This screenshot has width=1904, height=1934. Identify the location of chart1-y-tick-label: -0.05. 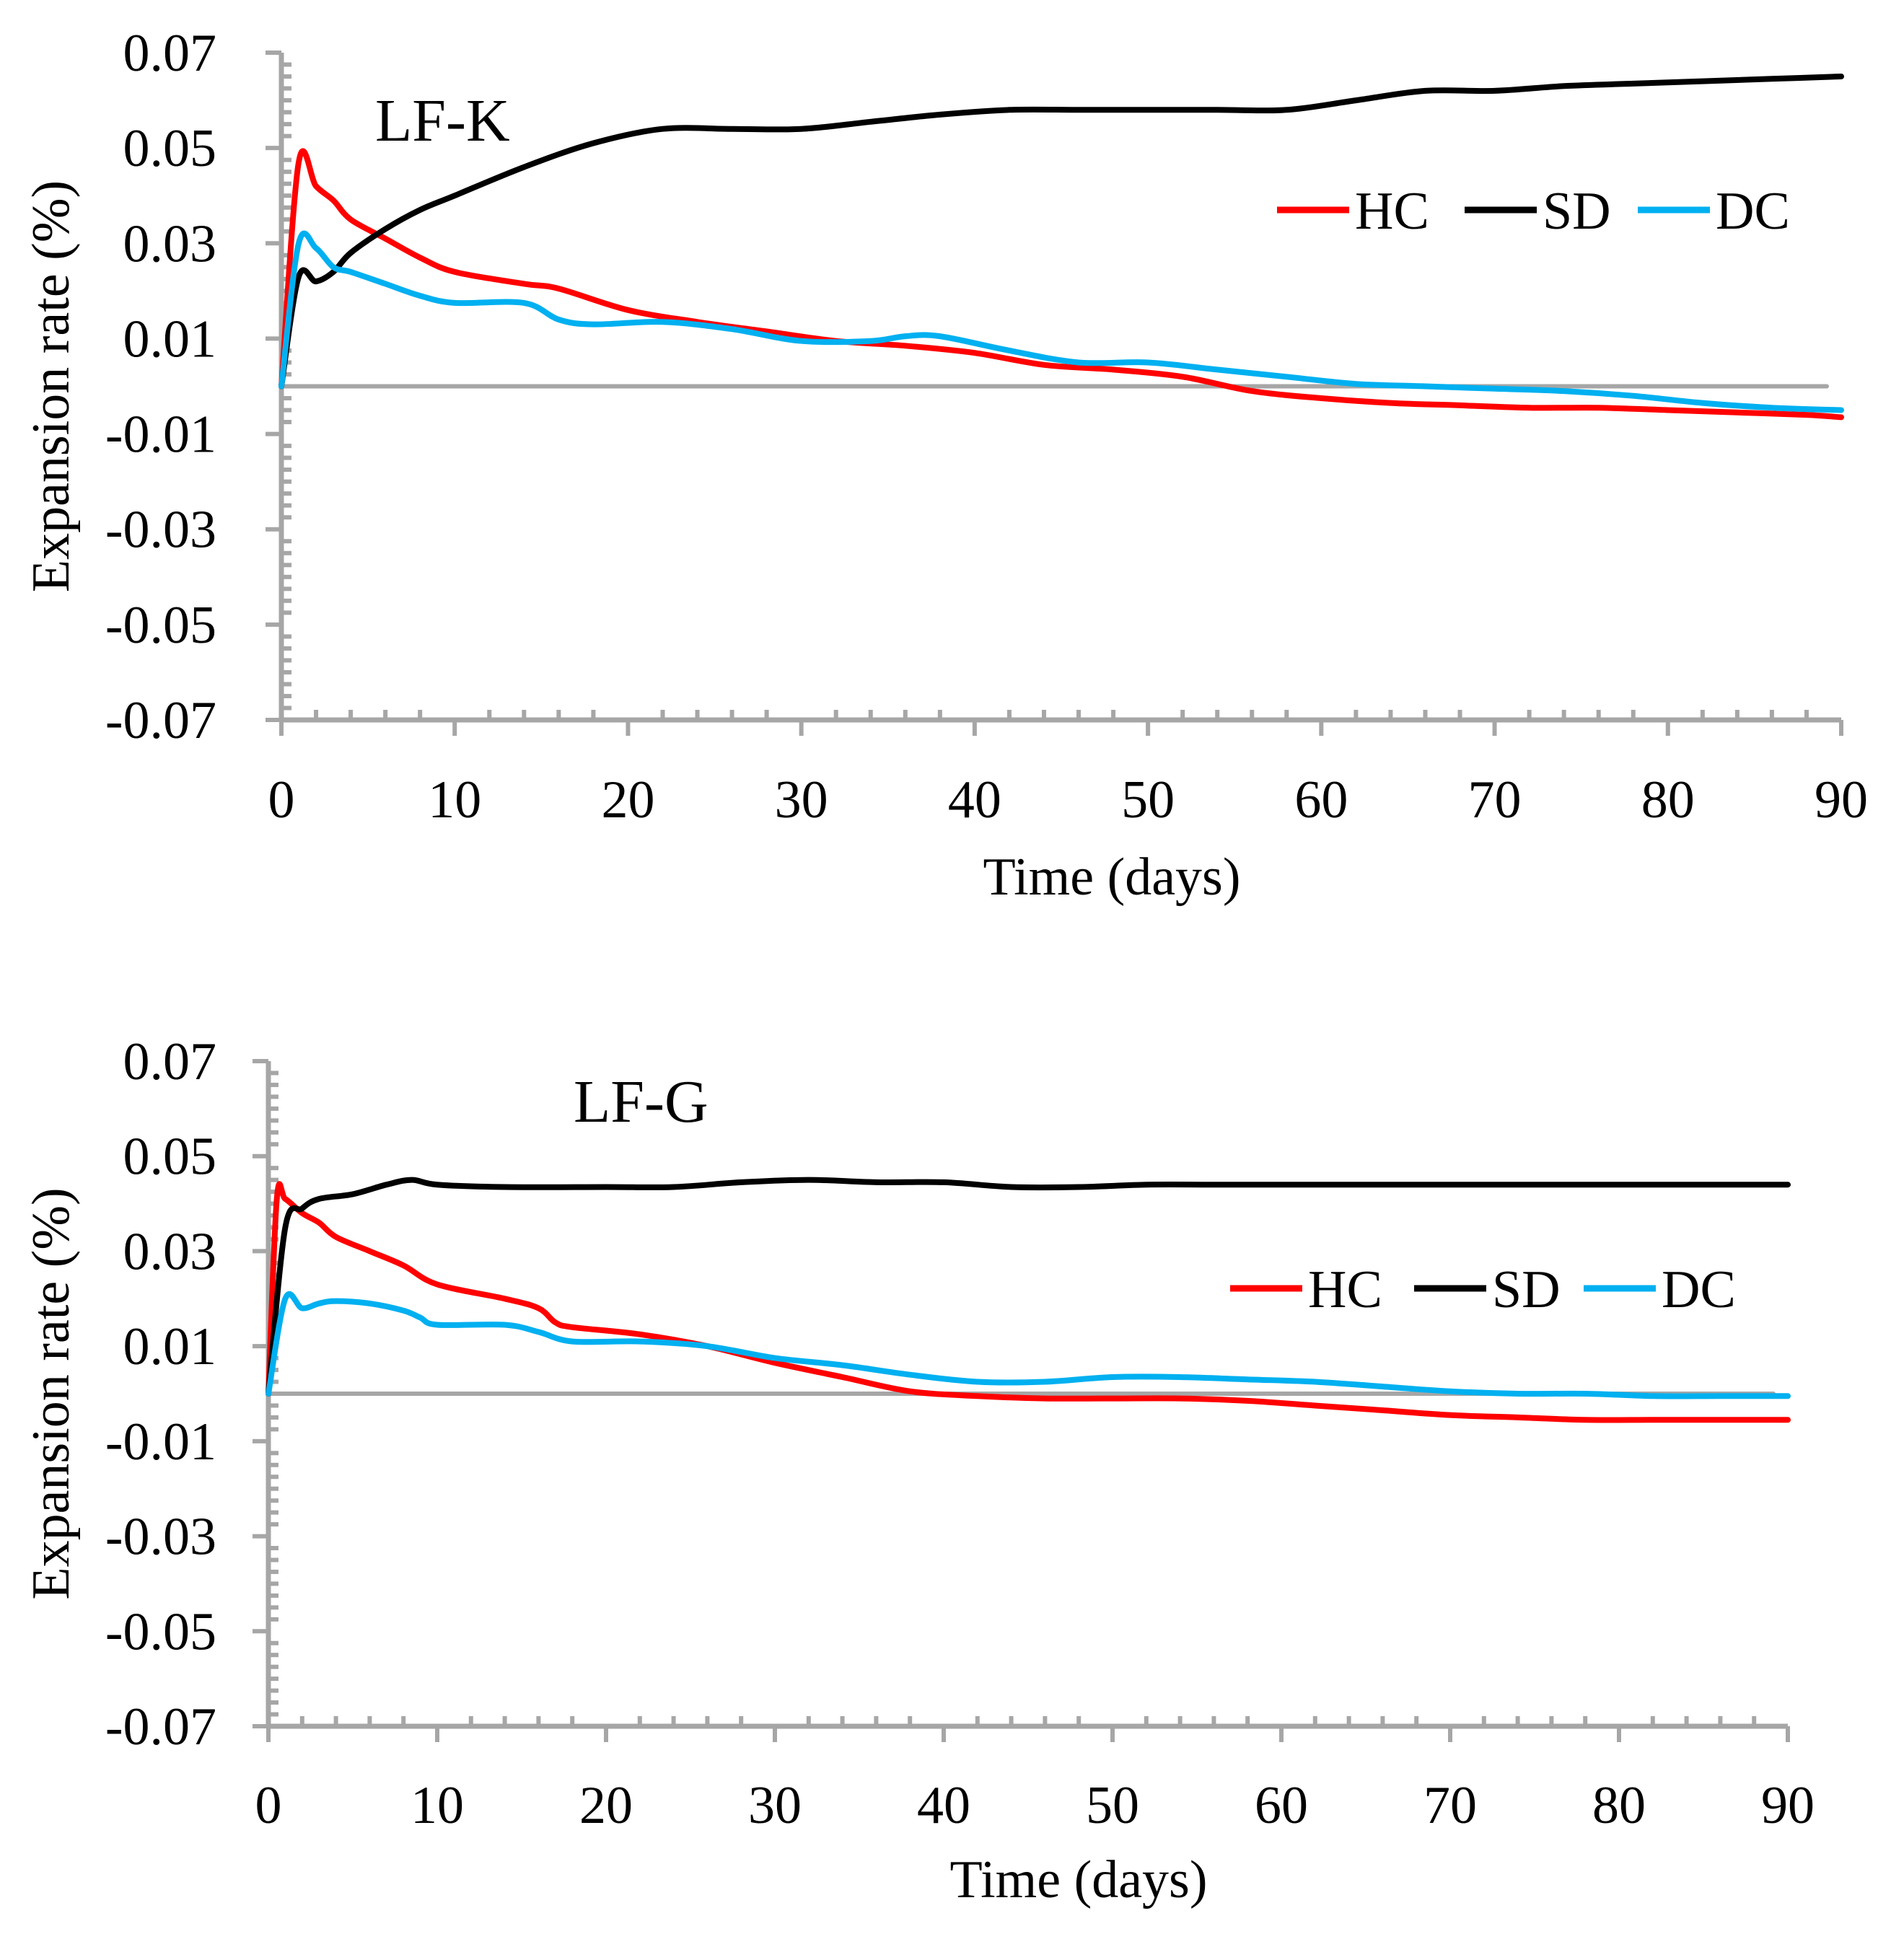
(160, 626).